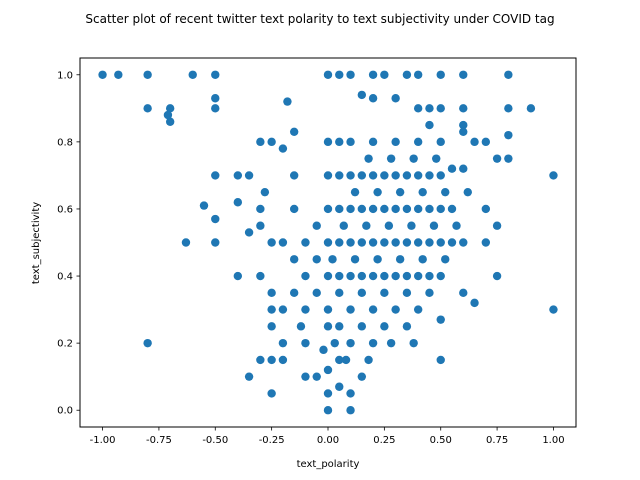 The height and width of the screenshot is (480, 640). Describe the element at coordinates (215, 440) in the screenshot. I see `x-tick-label: -0.50` at that location.